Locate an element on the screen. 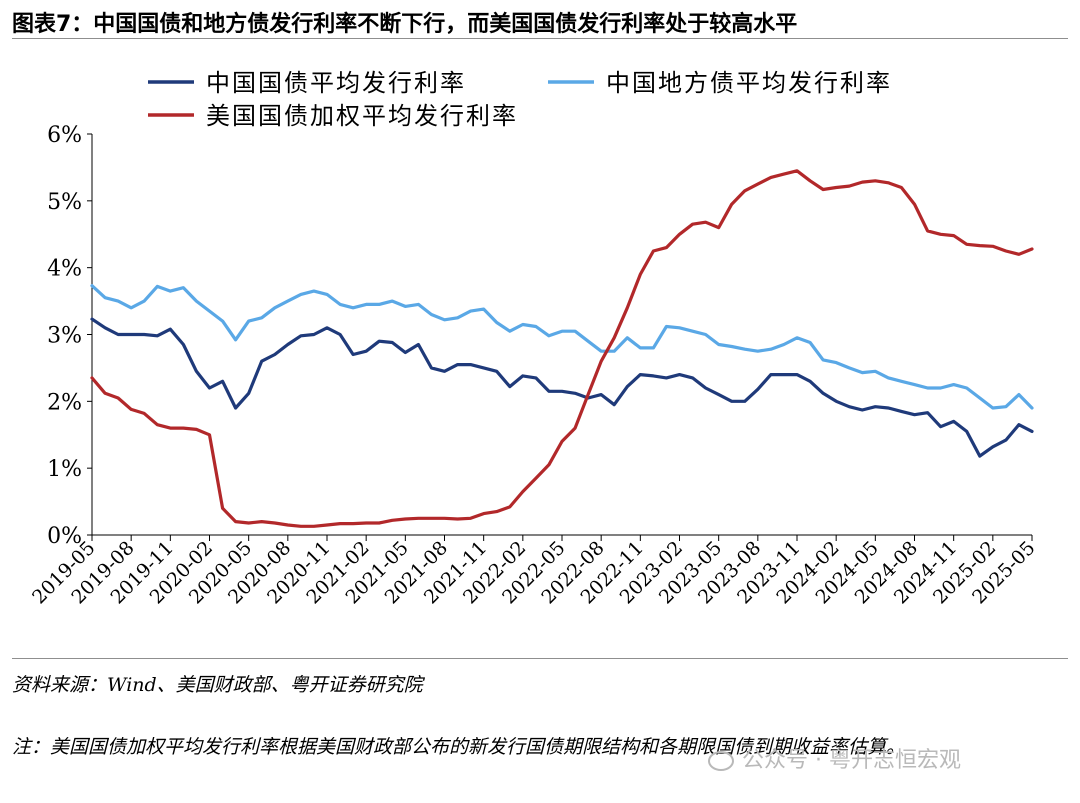 This screenshot has height=803, width=1080. y-tick-label: 5% is located at coordinates (64, 202).